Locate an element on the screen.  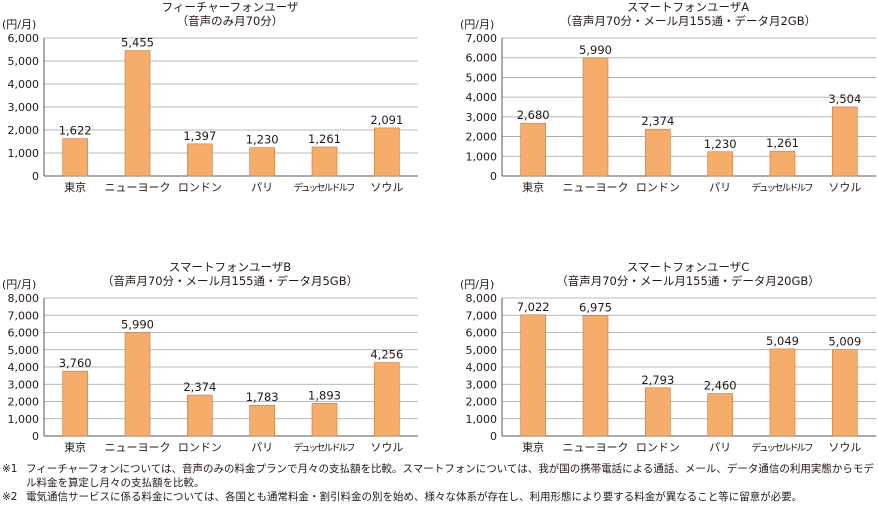
chart-title: フィーチャーフォンユーザ is located at coordinates (230, 7).